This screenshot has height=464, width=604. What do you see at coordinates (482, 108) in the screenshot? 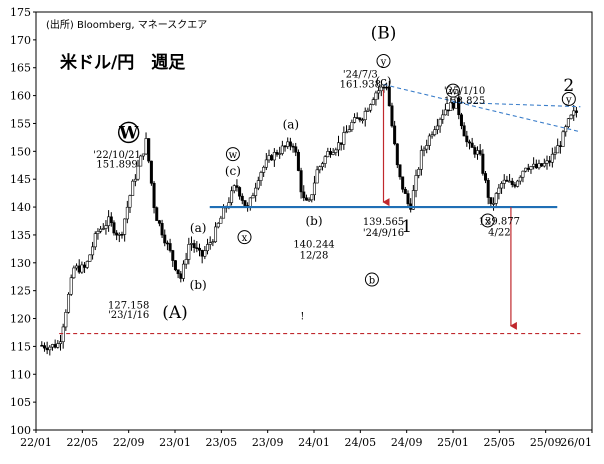
I see `line-trend-upper` at bounding box center [482, 108].